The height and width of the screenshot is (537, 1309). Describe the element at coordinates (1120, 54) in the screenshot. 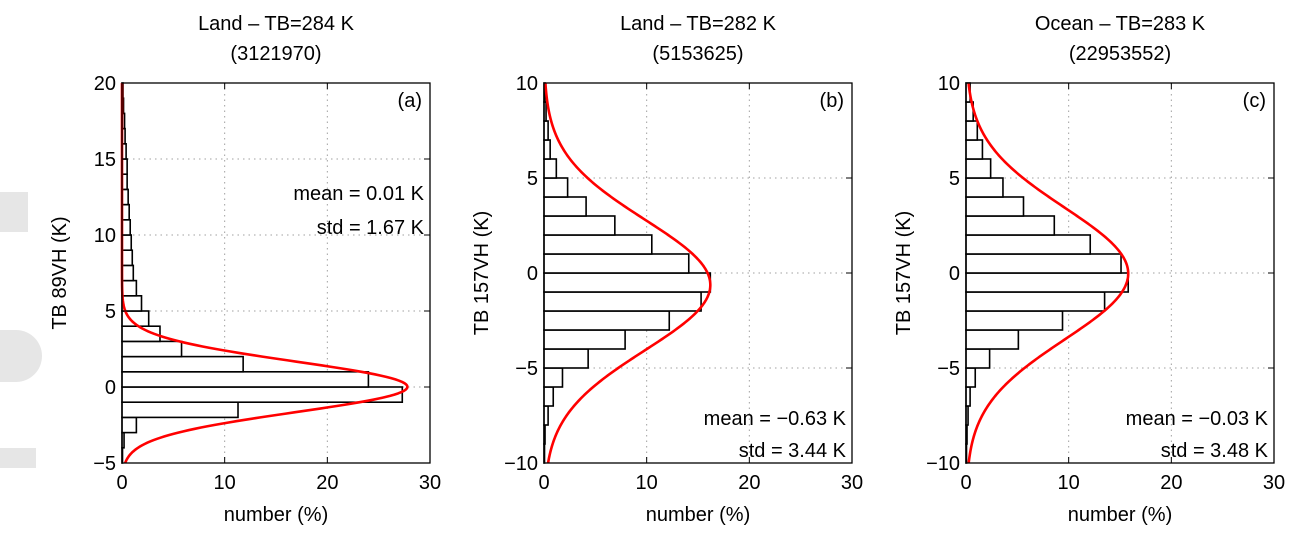

I see `panel-subtitle: (22953552)` at that location.